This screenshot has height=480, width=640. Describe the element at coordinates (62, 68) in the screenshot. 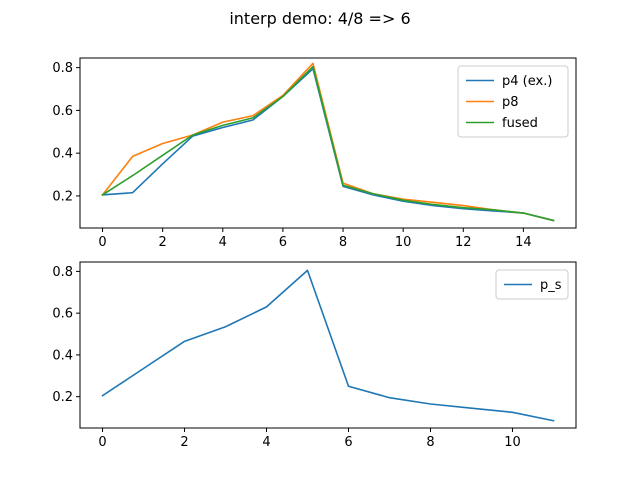

I see `subplot-1-y-tick-label: 0.8` at that location.